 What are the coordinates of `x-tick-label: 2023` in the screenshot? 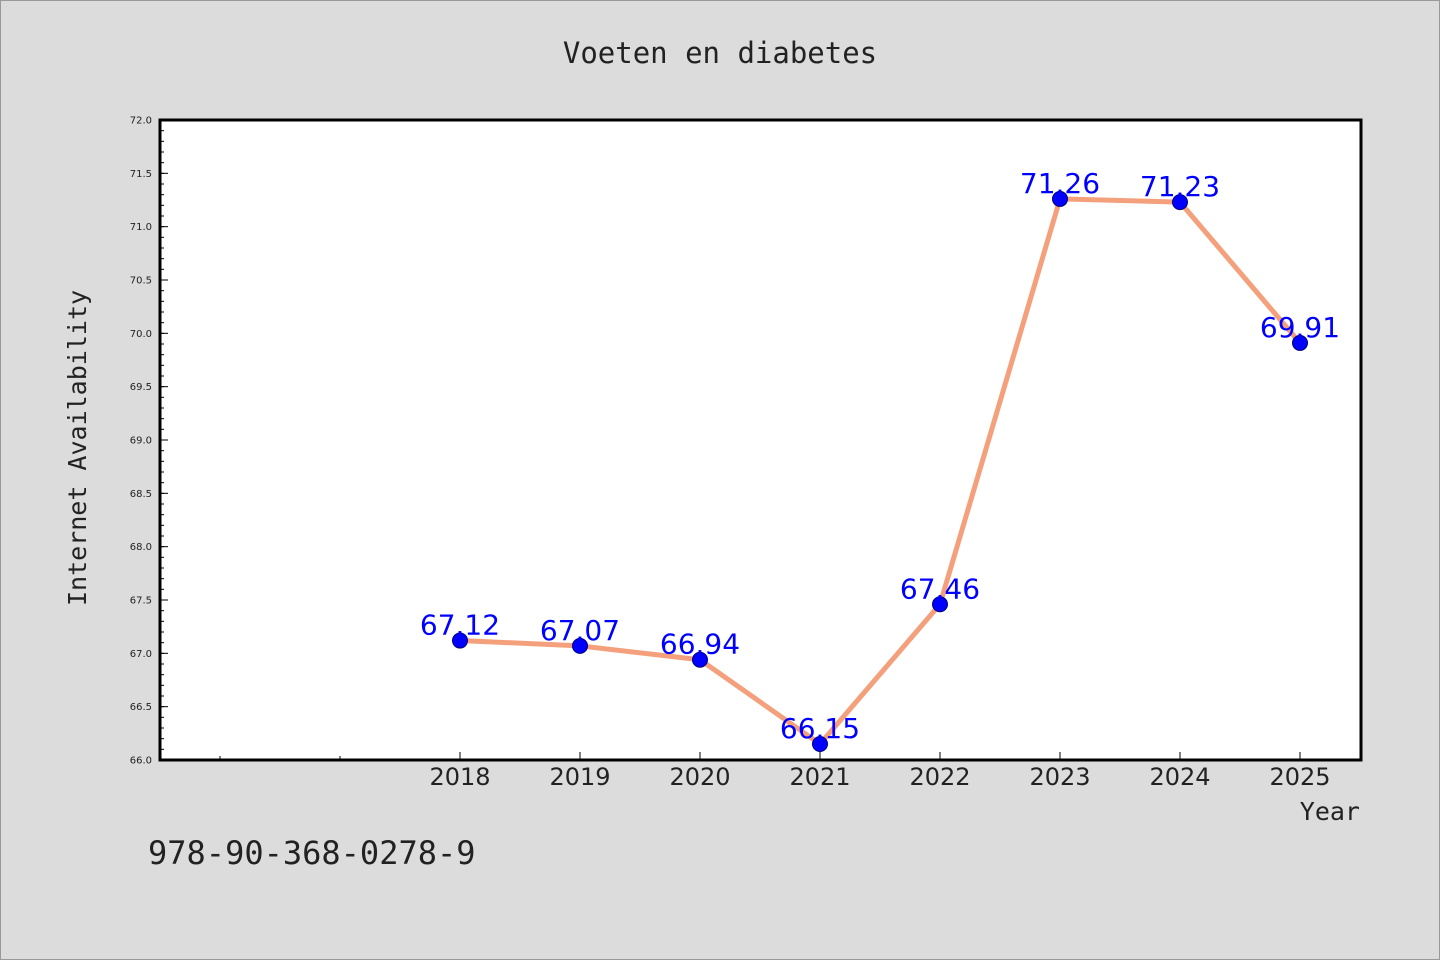 It's located at (1059, 777).